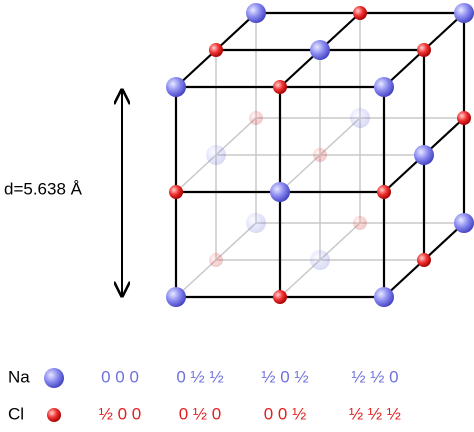  Describe the element at coordinates (19, 376) in the screenshot. I see `legend-element: Na` at that location.